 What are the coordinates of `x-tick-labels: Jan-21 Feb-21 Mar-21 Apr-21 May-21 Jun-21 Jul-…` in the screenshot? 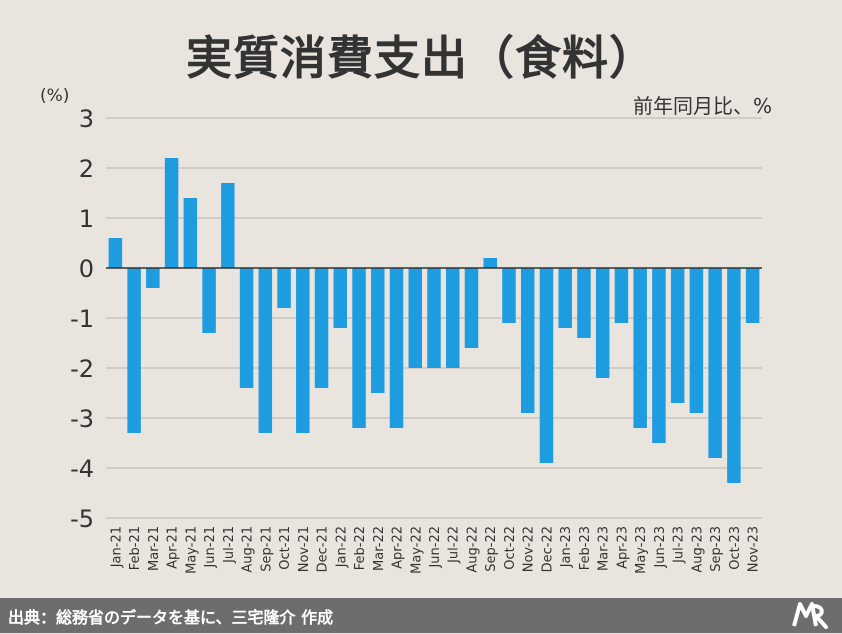 It's located at (435, 550).